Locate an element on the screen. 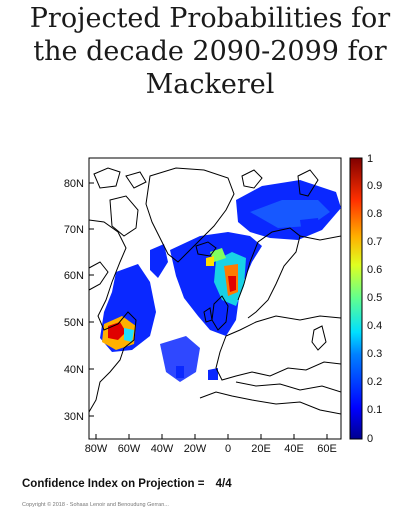 The image size is (420, 512). confidence-index: Confidence Index on Projection = 4/4 is located at coordinates (127, 484).